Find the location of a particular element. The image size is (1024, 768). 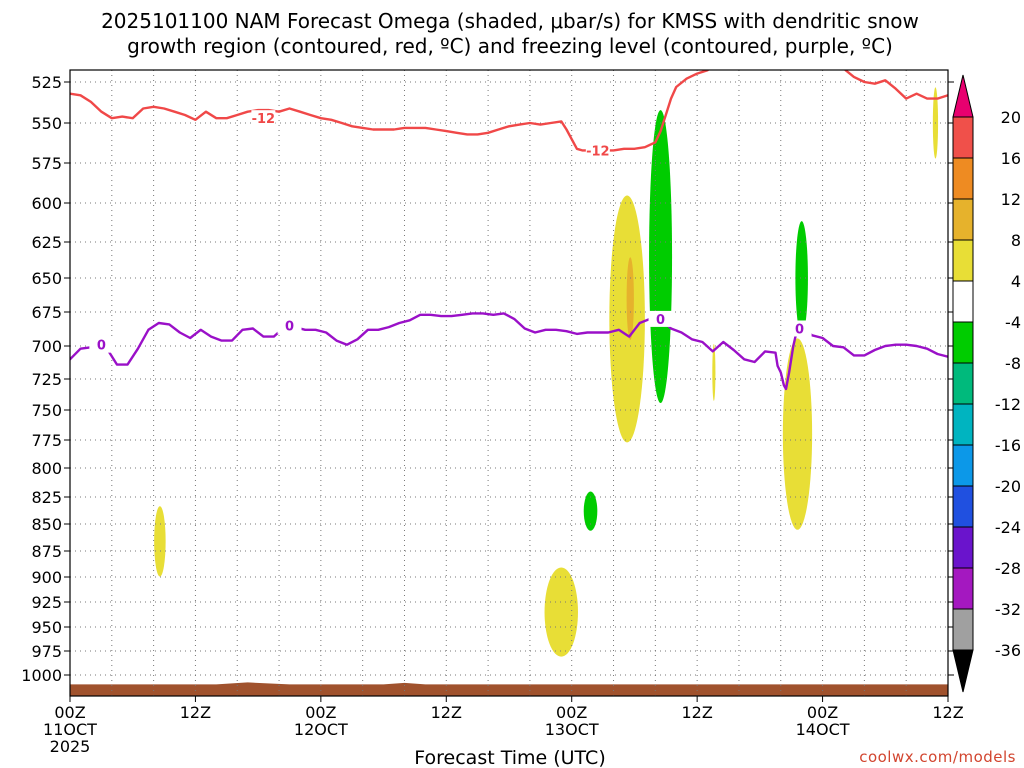

y-tick-label-900: 900 is located at coordinates (46, 577).